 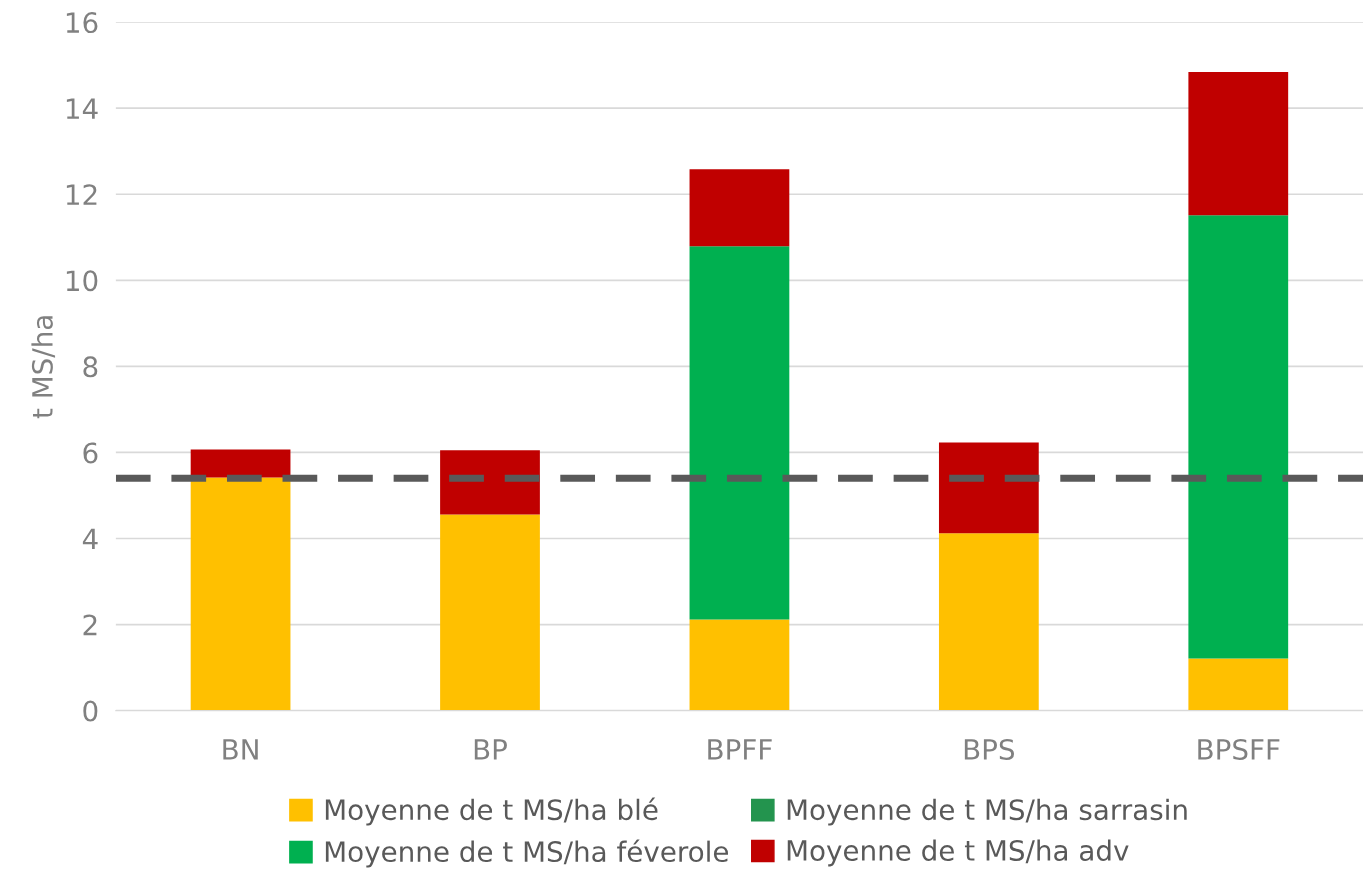 I want to click on legend-label: Moyenne de t MS/ha blé, so click(x=491, y=811).